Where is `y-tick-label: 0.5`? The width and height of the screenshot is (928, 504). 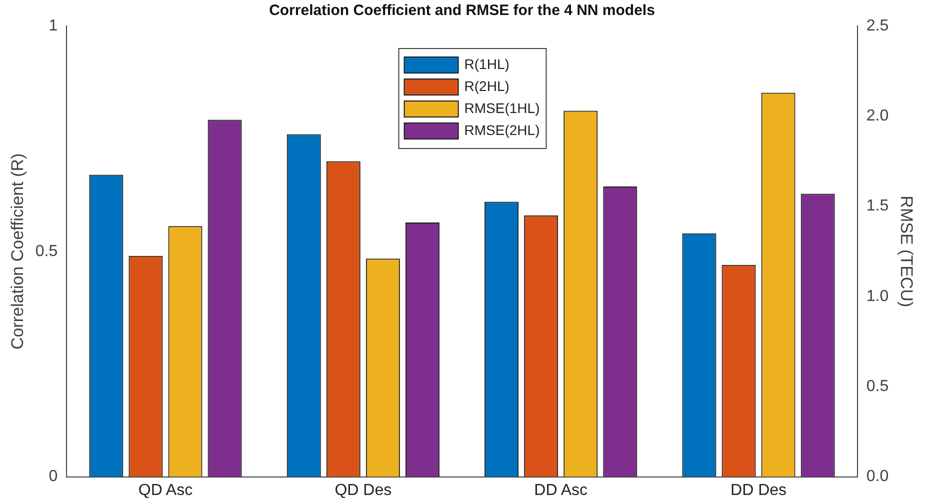 y-tick-label: 0.5 is located at coordinates (46, 251).